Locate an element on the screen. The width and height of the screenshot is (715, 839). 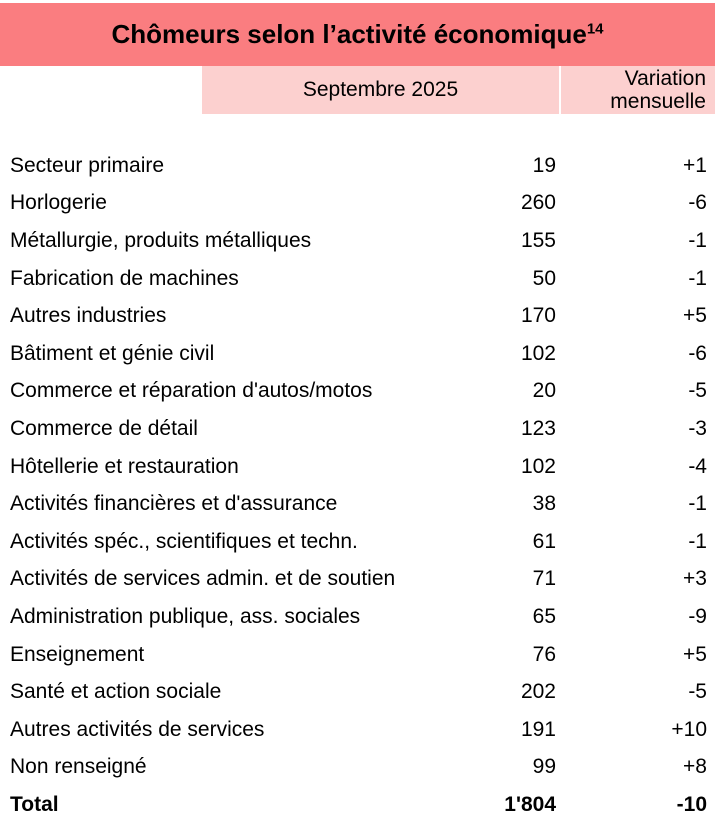
column-header-variation-line1: Variation is located at coordinates (665, 78).